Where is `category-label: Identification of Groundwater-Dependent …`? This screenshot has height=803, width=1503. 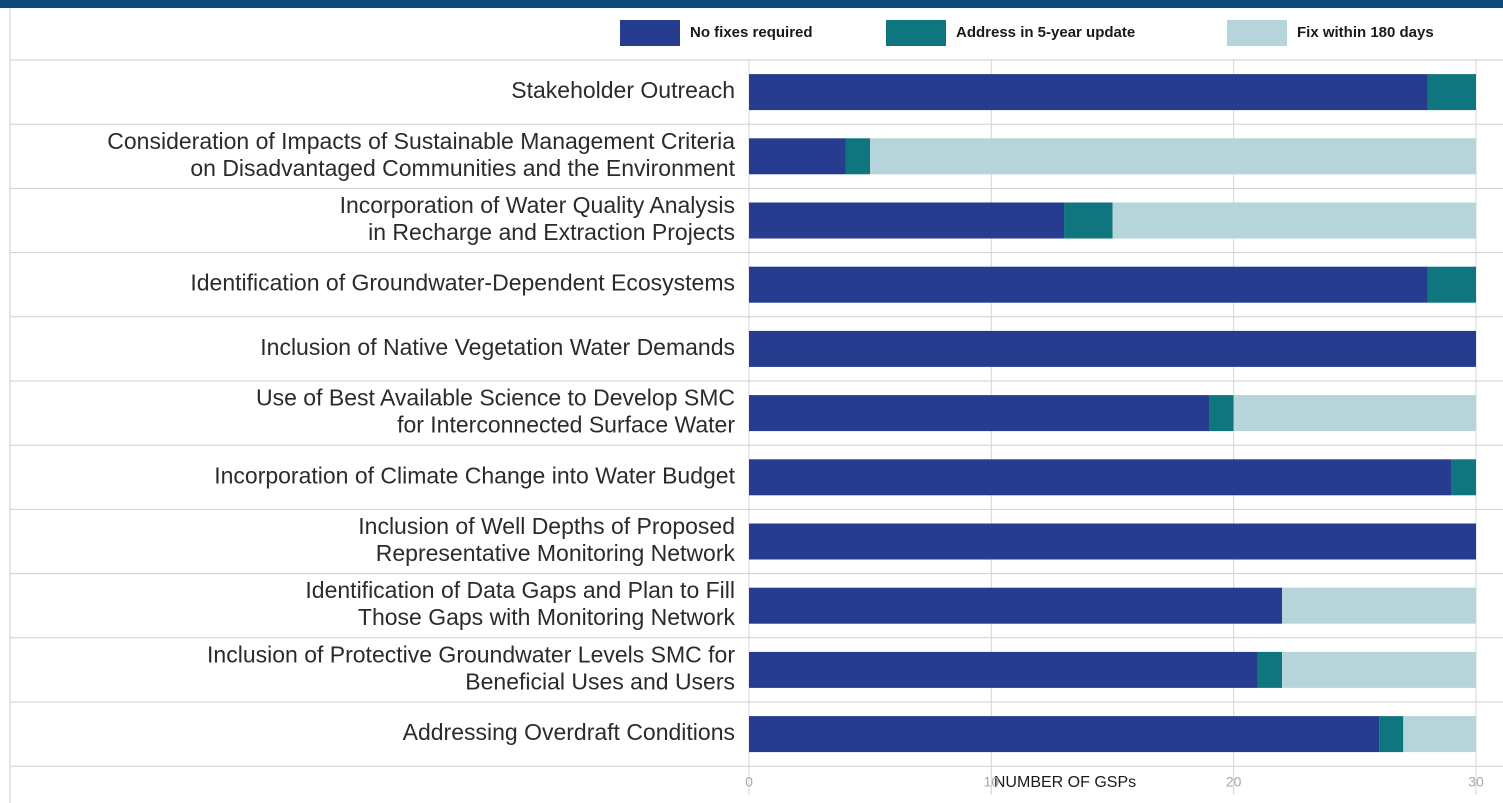
category-label: Identification of Groundwater-Dependent … is located at coordinates (462, 283).